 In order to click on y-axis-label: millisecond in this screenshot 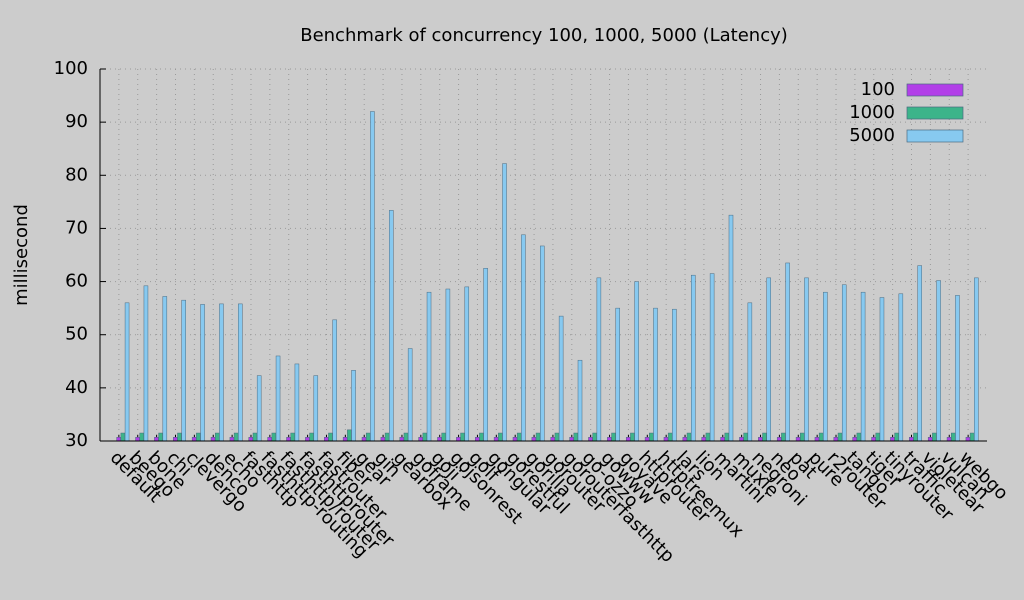, I will do `click(21, 255)`.